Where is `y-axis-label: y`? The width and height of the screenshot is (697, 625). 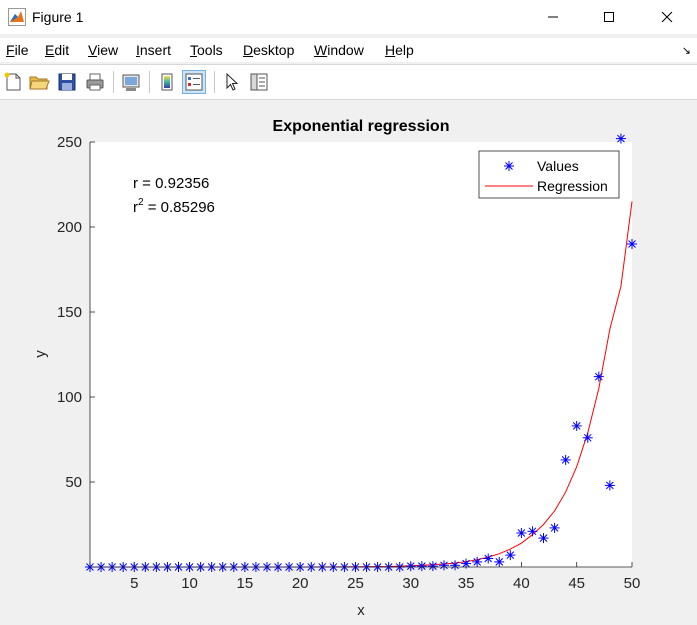 y-axis-label: y is located at coordinates (40, 354).